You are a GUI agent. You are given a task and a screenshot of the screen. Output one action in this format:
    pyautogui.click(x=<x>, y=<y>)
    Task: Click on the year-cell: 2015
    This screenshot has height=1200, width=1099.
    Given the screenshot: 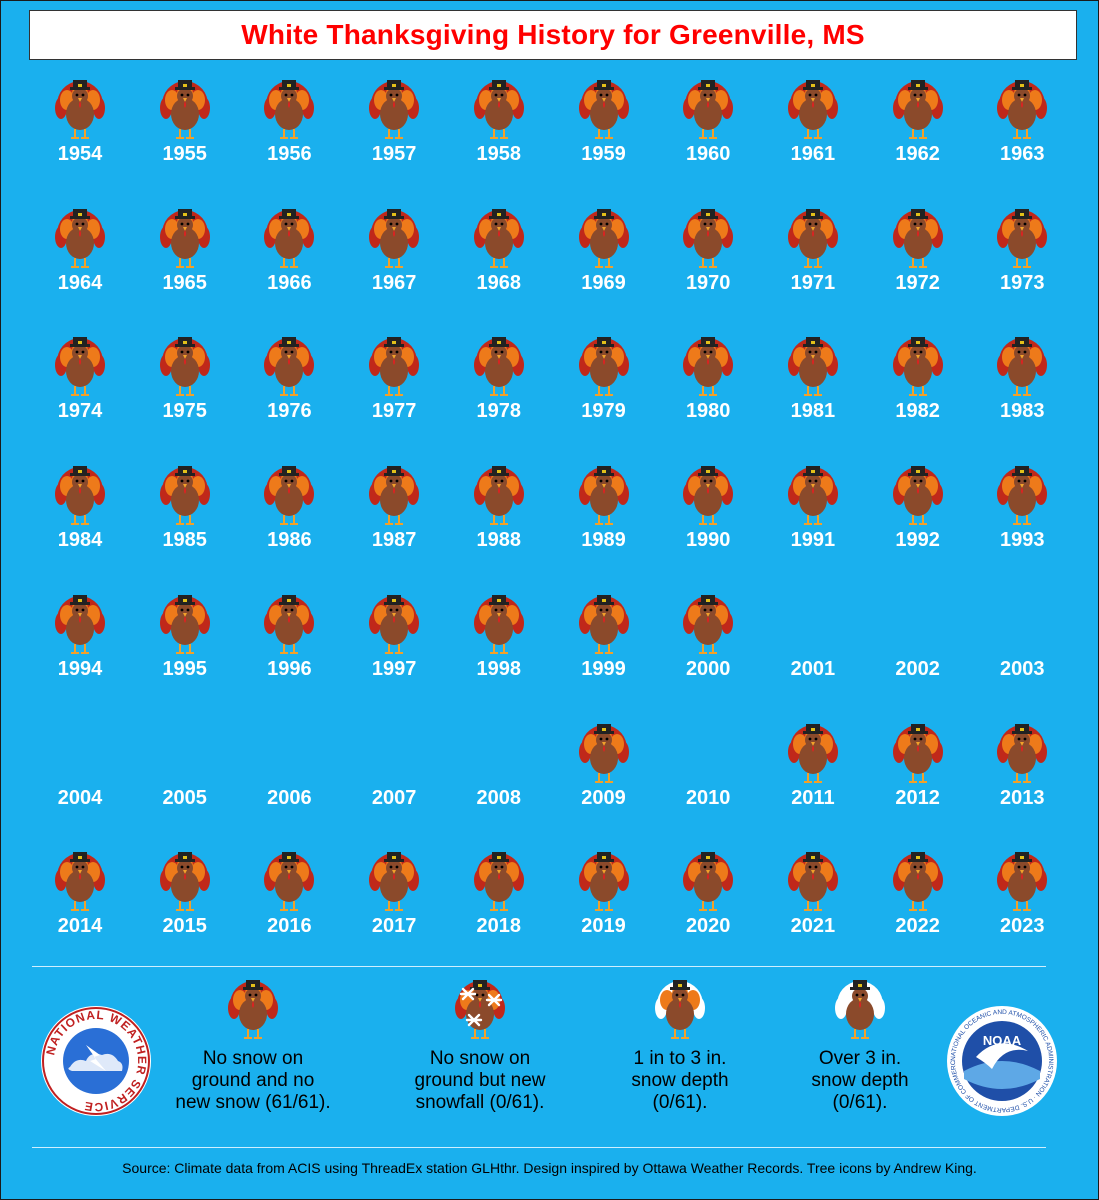 What is the action you would take?
    pyautogui.click(x=185, y=904)
    